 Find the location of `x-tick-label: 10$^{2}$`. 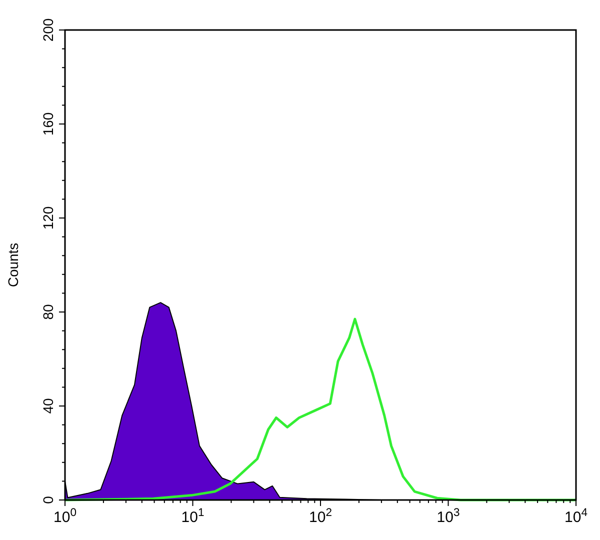

x-tick-label: 10$^{2}$ is located at coordinates (320, 516).